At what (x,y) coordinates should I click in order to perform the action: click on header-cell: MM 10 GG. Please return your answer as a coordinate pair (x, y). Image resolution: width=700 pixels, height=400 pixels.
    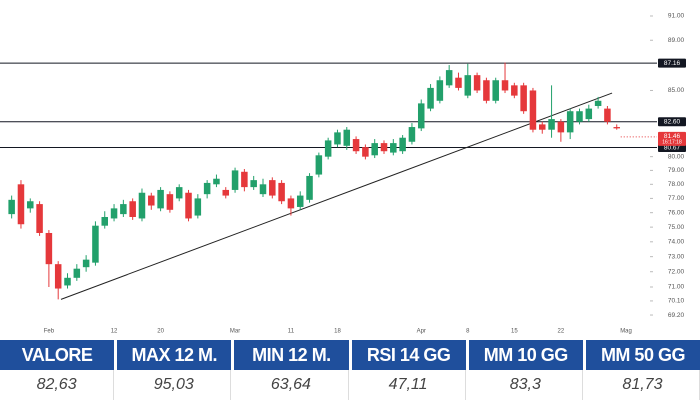
    Looking at the image, I should click on (525, 355).